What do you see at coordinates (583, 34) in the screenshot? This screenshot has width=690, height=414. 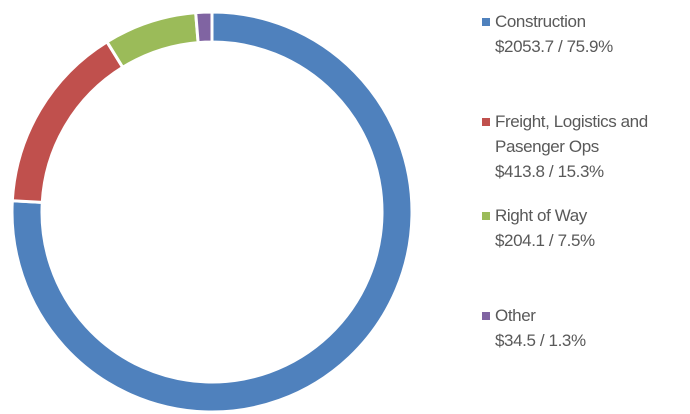 I see `legend-item: Construction $2053.7 / 75.9%` at bounding box center [583, 34].